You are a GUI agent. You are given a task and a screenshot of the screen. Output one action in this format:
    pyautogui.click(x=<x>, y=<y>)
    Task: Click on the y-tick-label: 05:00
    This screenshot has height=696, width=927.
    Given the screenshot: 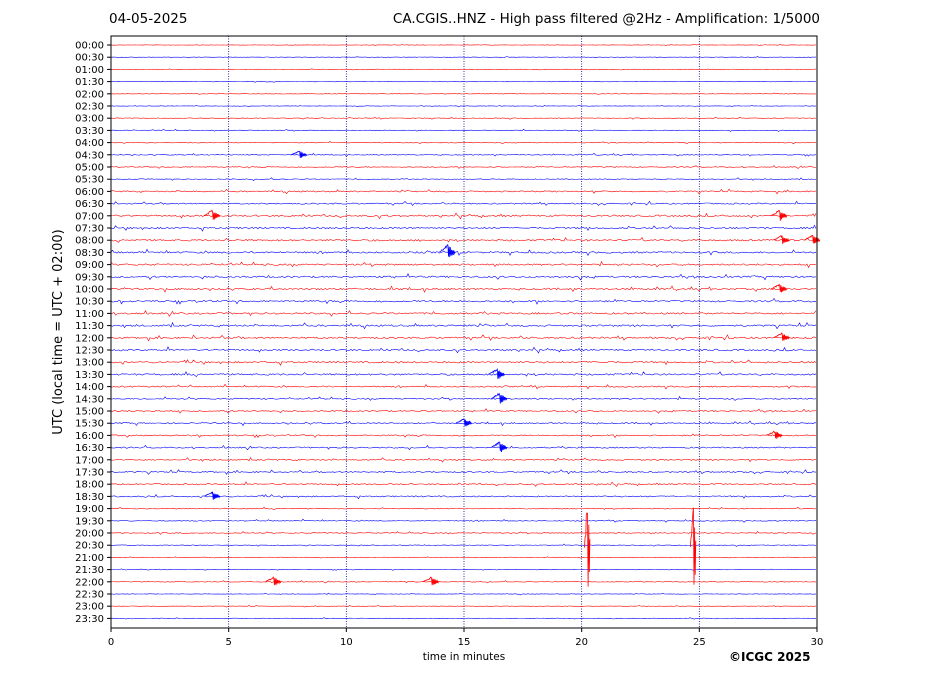 What is the action you would take?
    pyautogui.click(x=89, y=168)
    